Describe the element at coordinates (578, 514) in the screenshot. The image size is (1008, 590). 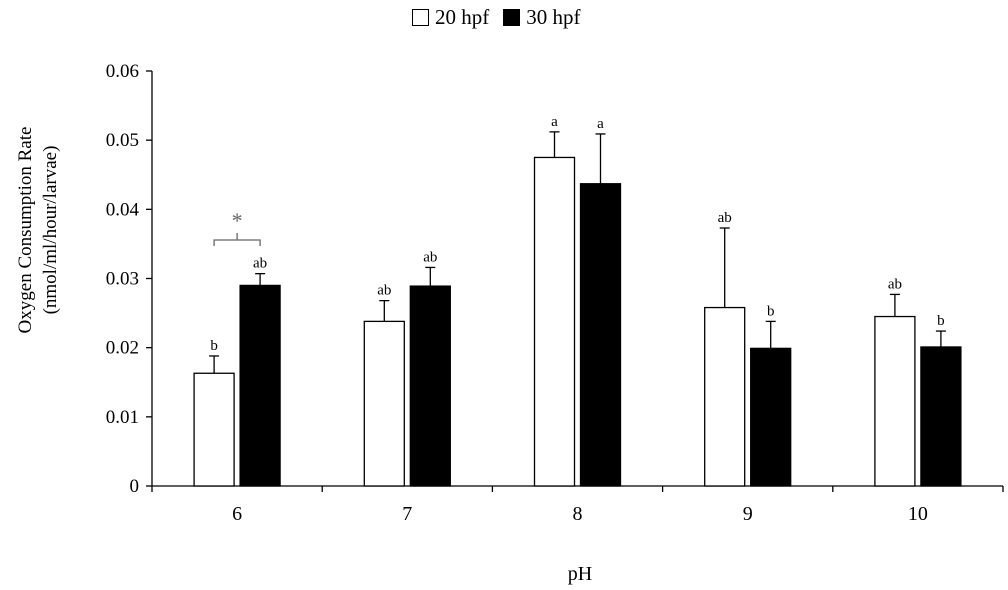
I see `x-tick-label: 8` at that location.